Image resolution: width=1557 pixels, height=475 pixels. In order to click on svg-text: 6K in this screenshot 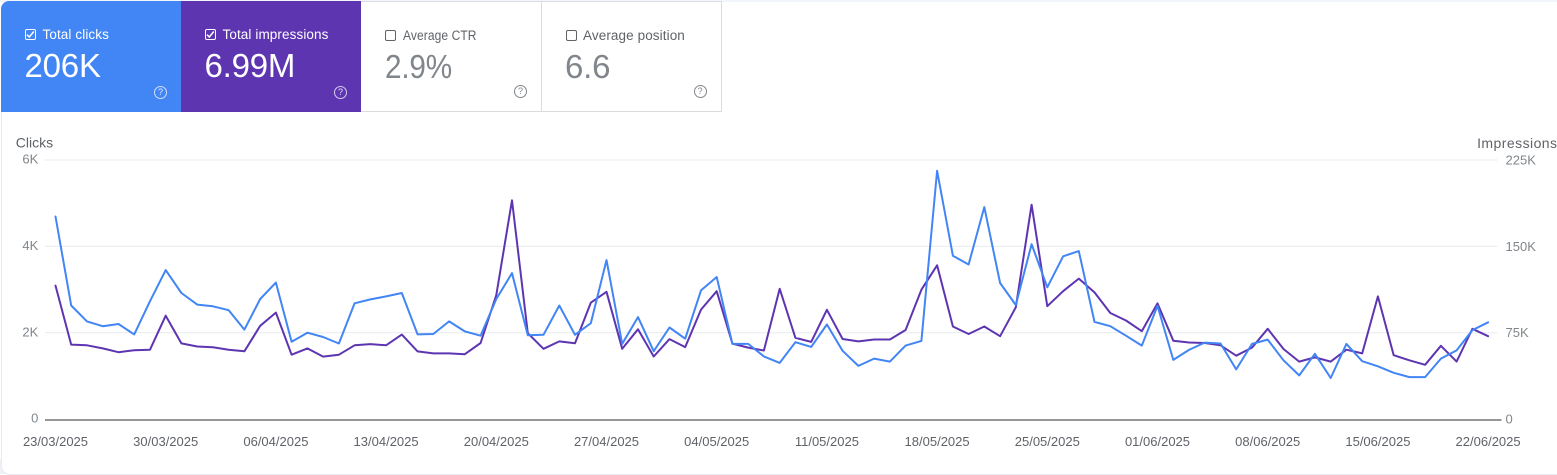, I will do `click(30, 159)`.